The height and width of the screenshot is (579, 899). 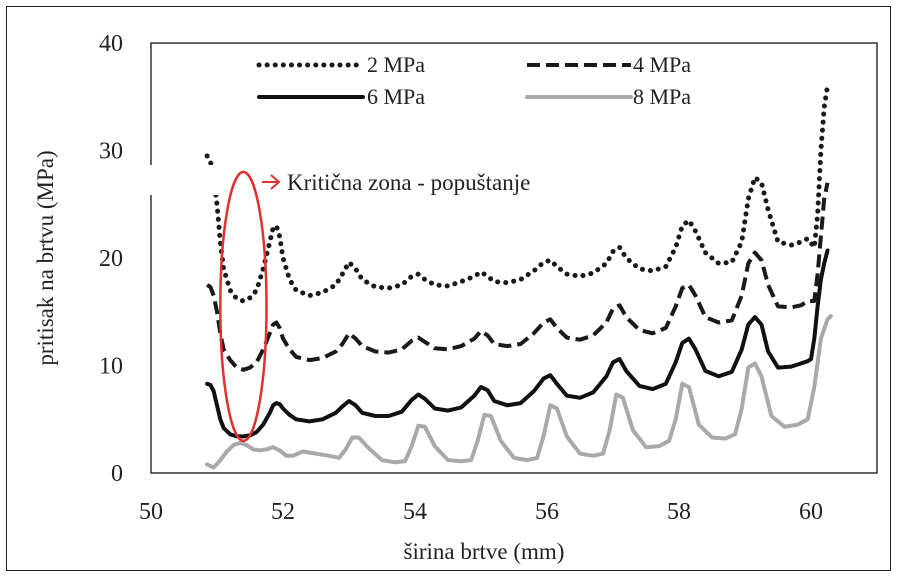 I want to click on x-tick-label: 58, so click(x=679, y=512).